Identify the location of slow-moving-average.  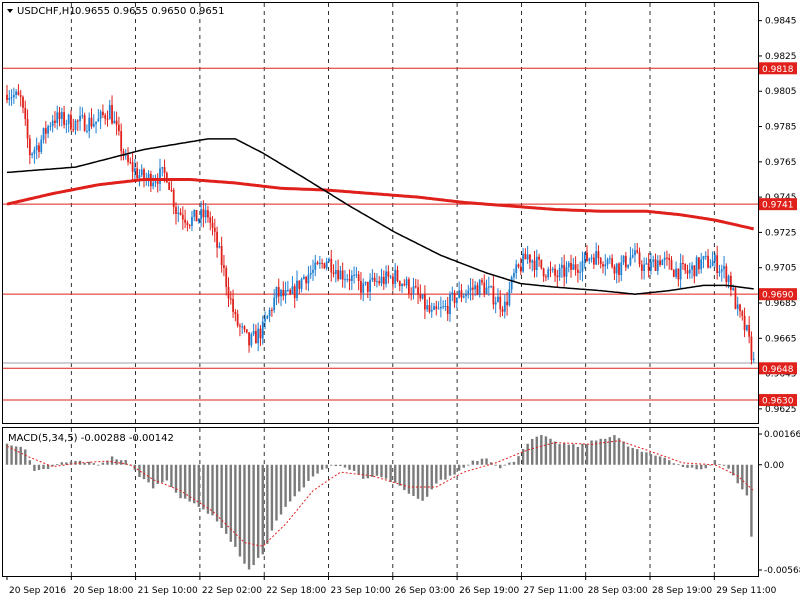
(380, 204).